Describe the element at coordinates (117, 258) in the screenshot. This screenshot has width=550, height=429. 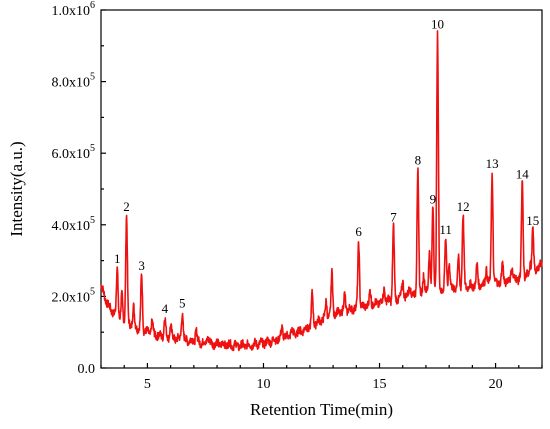
I see `peak-label: 1` at that location.